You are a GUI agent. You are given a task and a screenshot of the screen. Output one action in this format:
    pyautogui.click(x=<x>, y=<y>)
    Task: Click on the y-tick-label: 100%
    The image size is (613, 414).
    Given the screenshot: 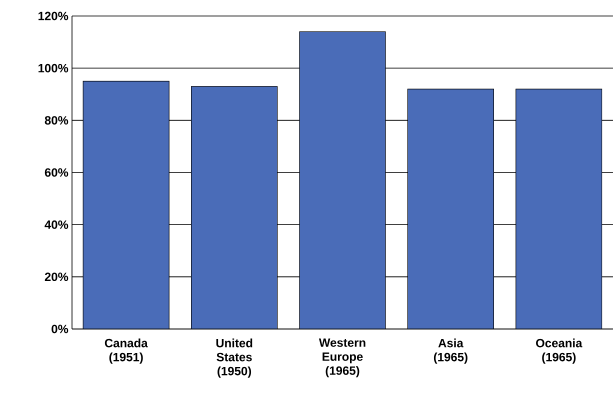 What is the action you would take?
    pyautogui.click(x=53, y=68)
    